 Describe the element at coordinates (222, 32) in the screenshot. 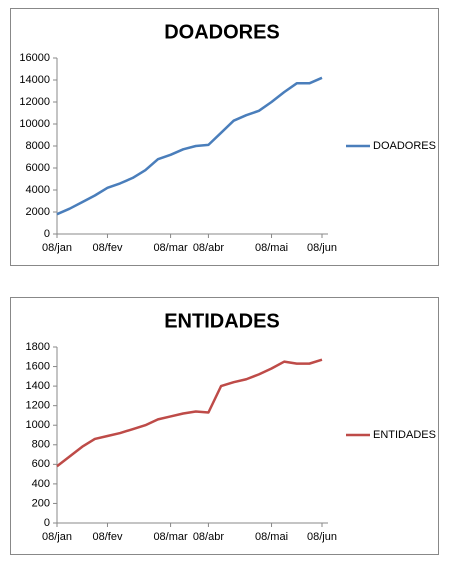

I see `chart-title: DOADORES` at that location.